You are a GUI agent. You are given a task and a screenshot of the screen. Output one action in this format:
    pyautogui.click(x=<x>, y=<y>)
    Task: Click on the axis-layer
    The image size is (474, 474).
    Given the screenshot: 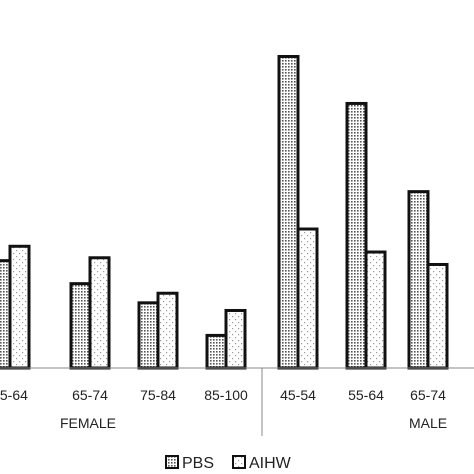 What is the action you would take?
    pyautogui.click(x=237, y=401)
    